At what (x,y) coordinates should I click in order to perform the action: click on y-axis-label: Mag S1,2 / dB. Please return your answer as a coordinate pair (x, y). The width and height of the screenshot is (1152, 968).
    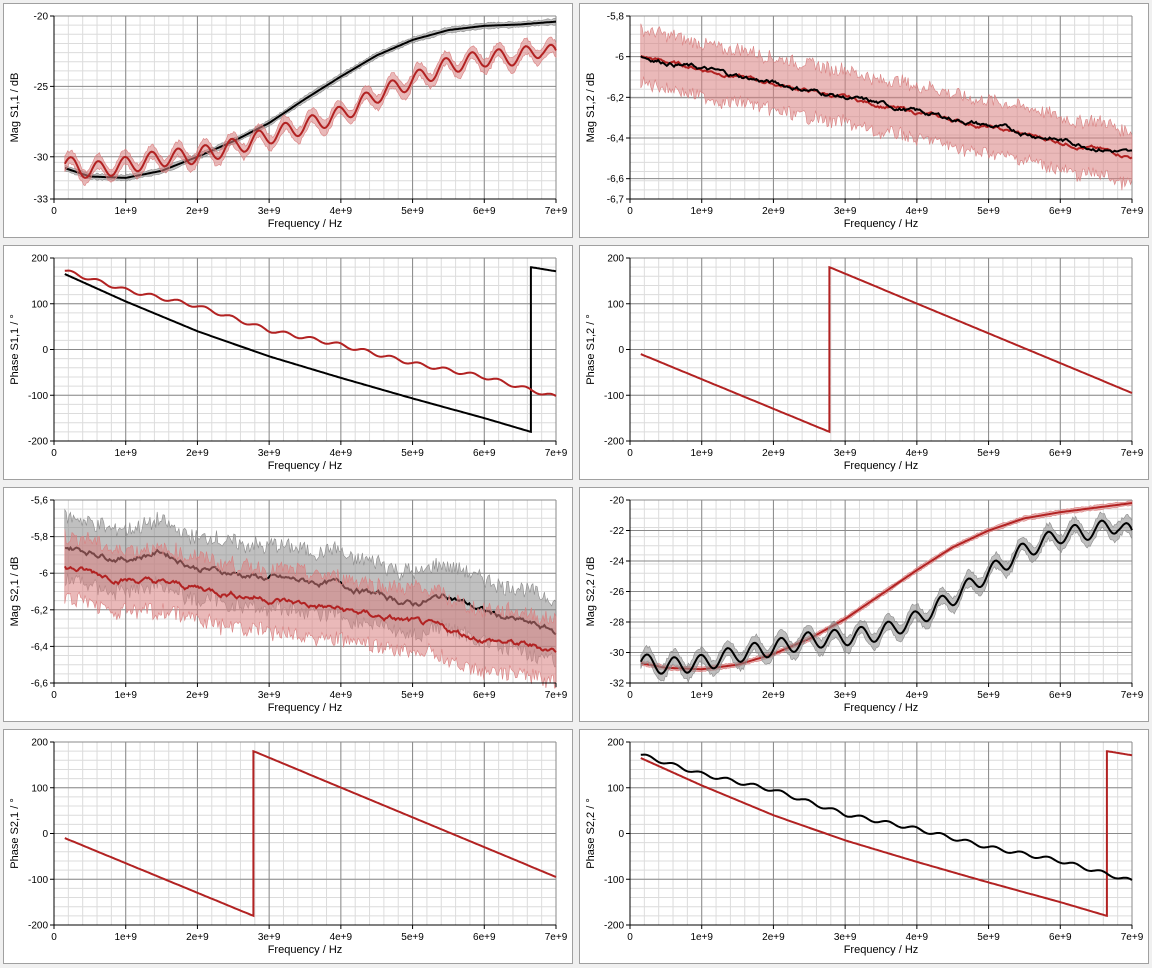
    Looking at the image, I should click on (591, 108).